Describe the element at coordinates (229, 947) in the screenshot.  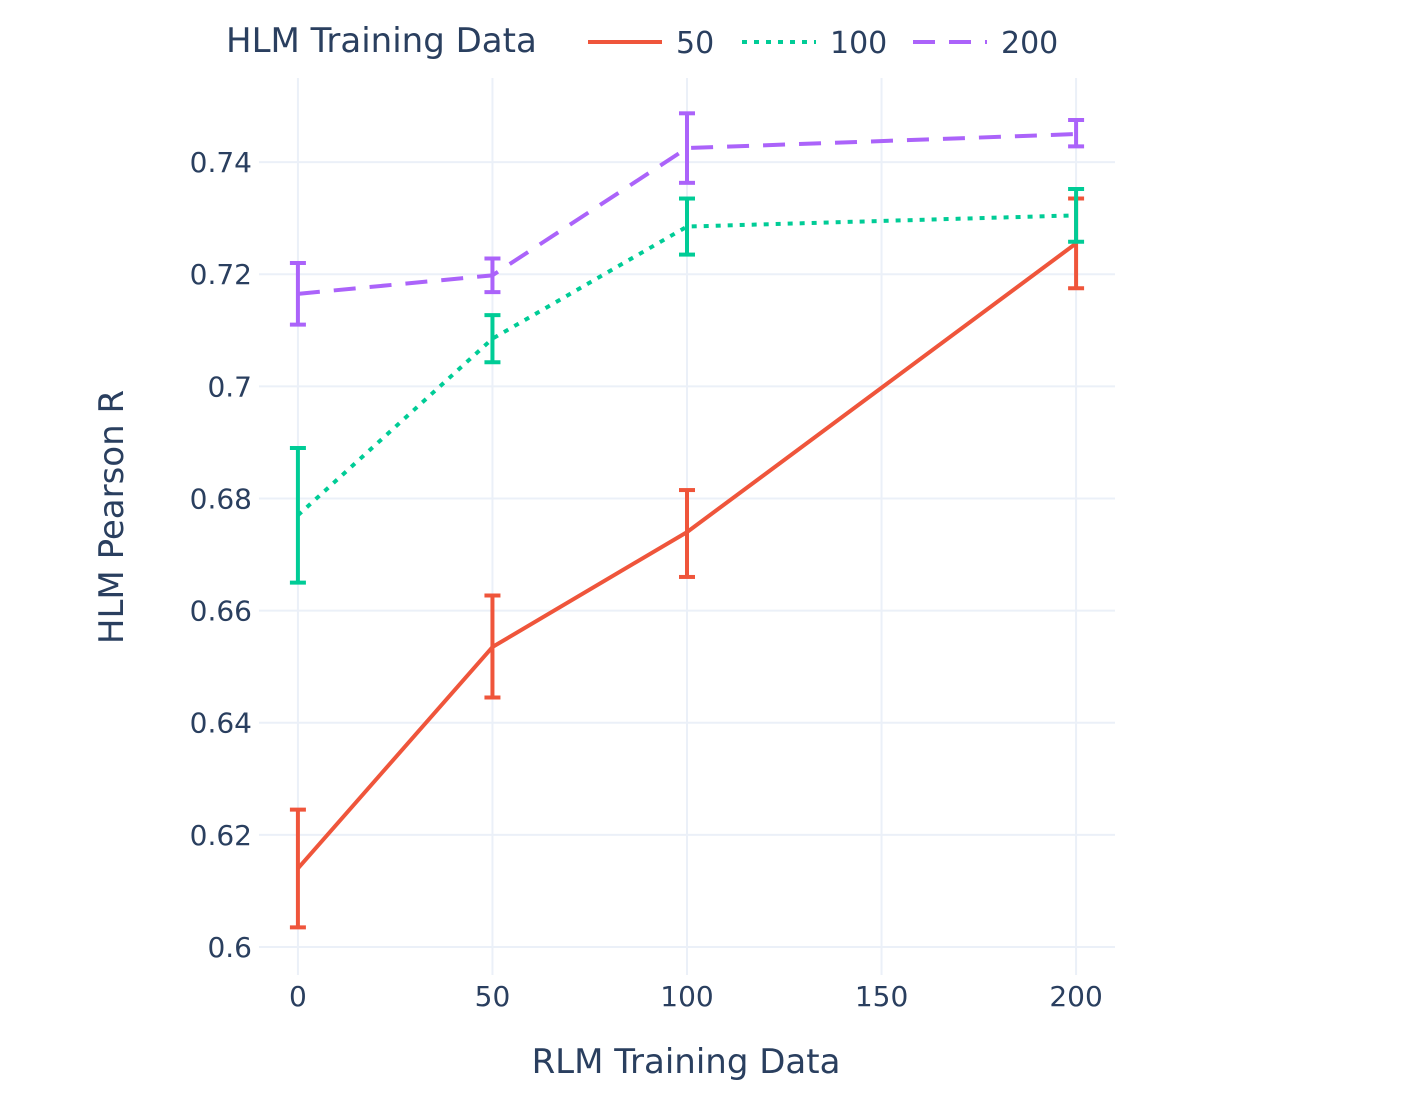
I see `y-tick-label: 0.6` at that location.